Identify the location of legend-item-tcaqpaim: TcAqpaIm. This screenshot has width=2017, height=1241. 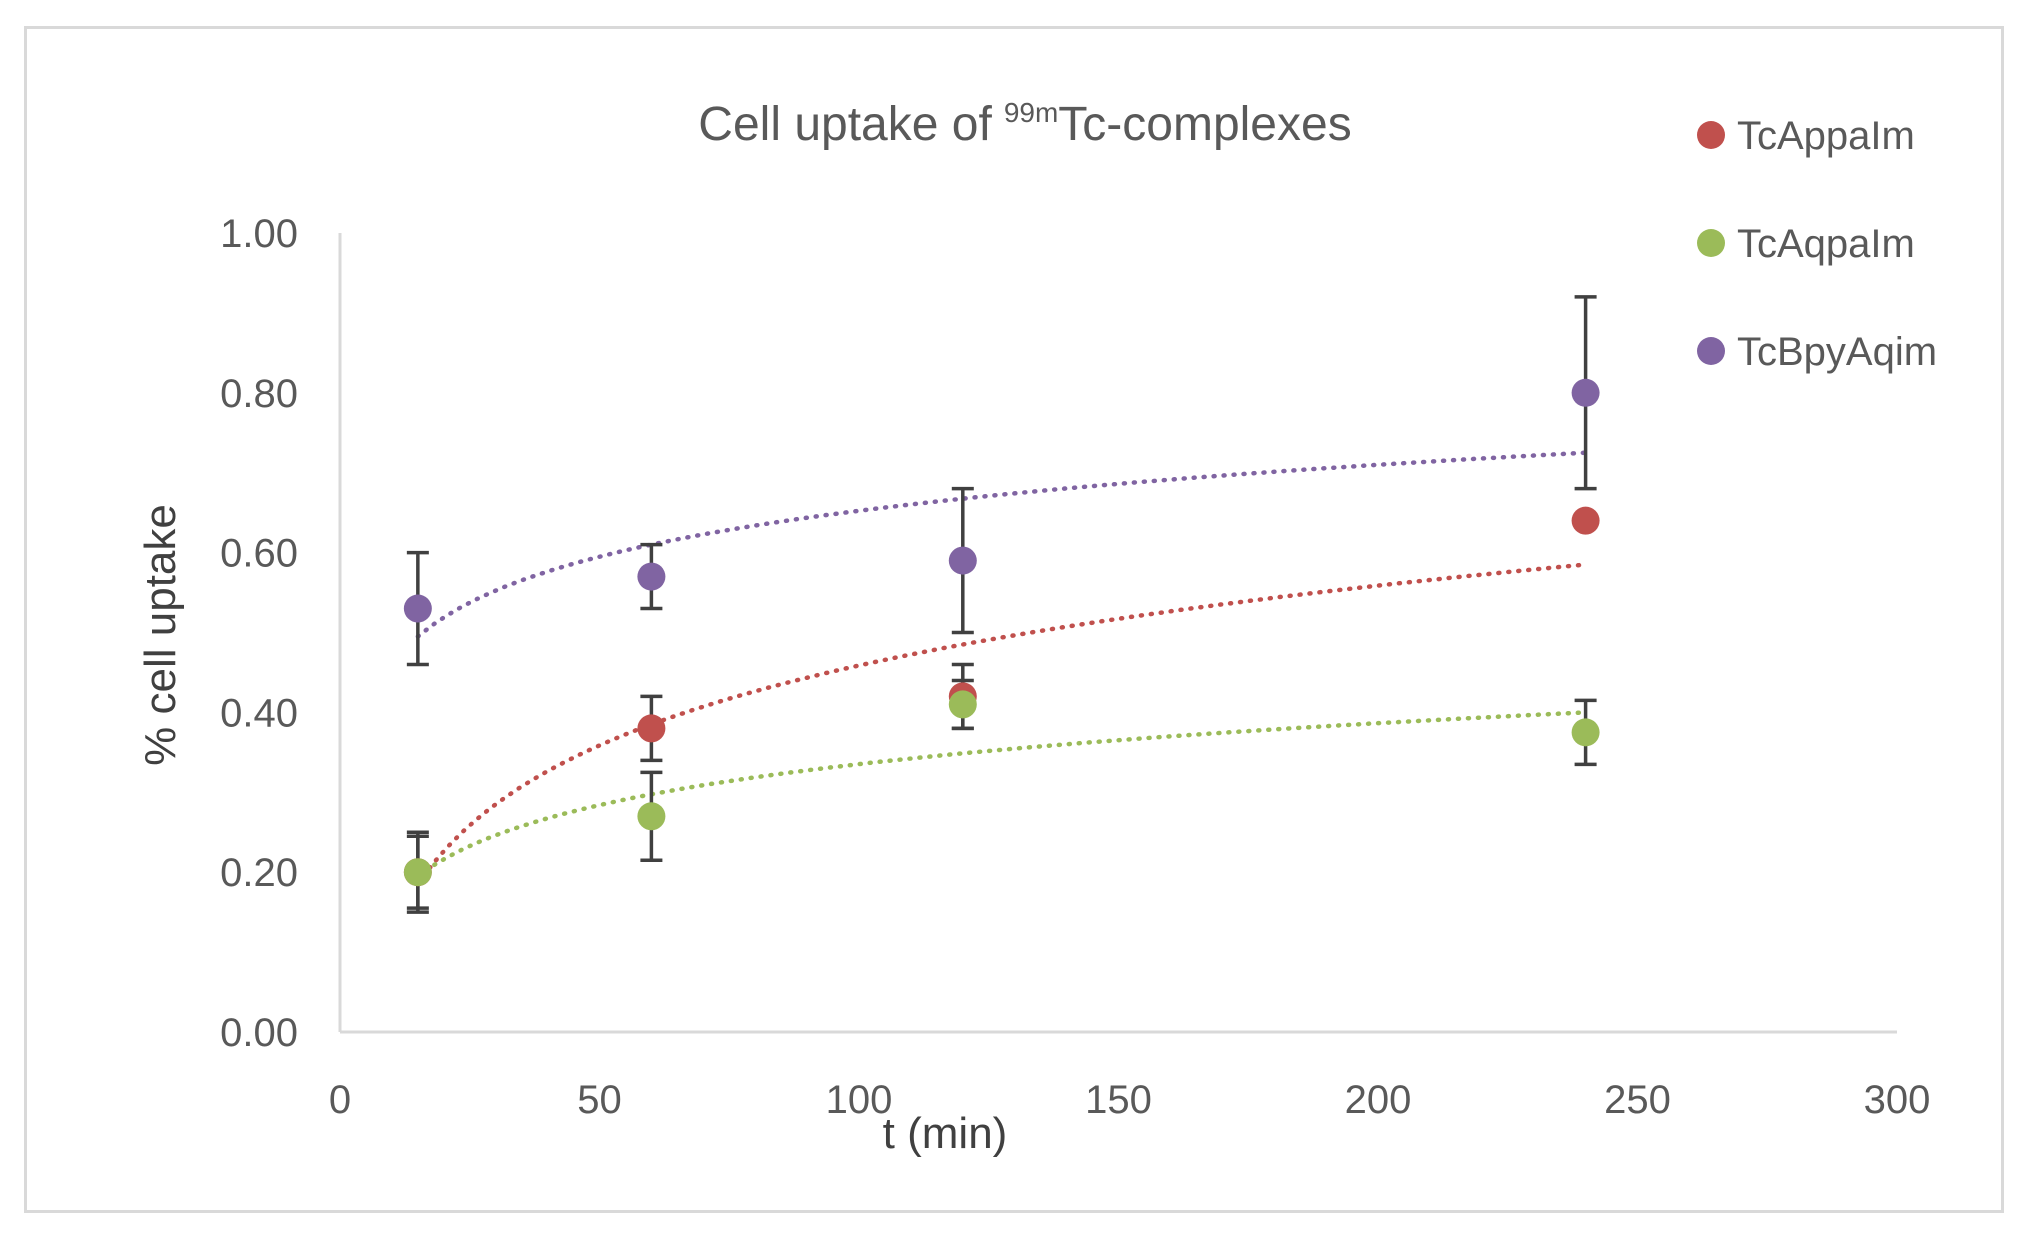
(1806, 244).